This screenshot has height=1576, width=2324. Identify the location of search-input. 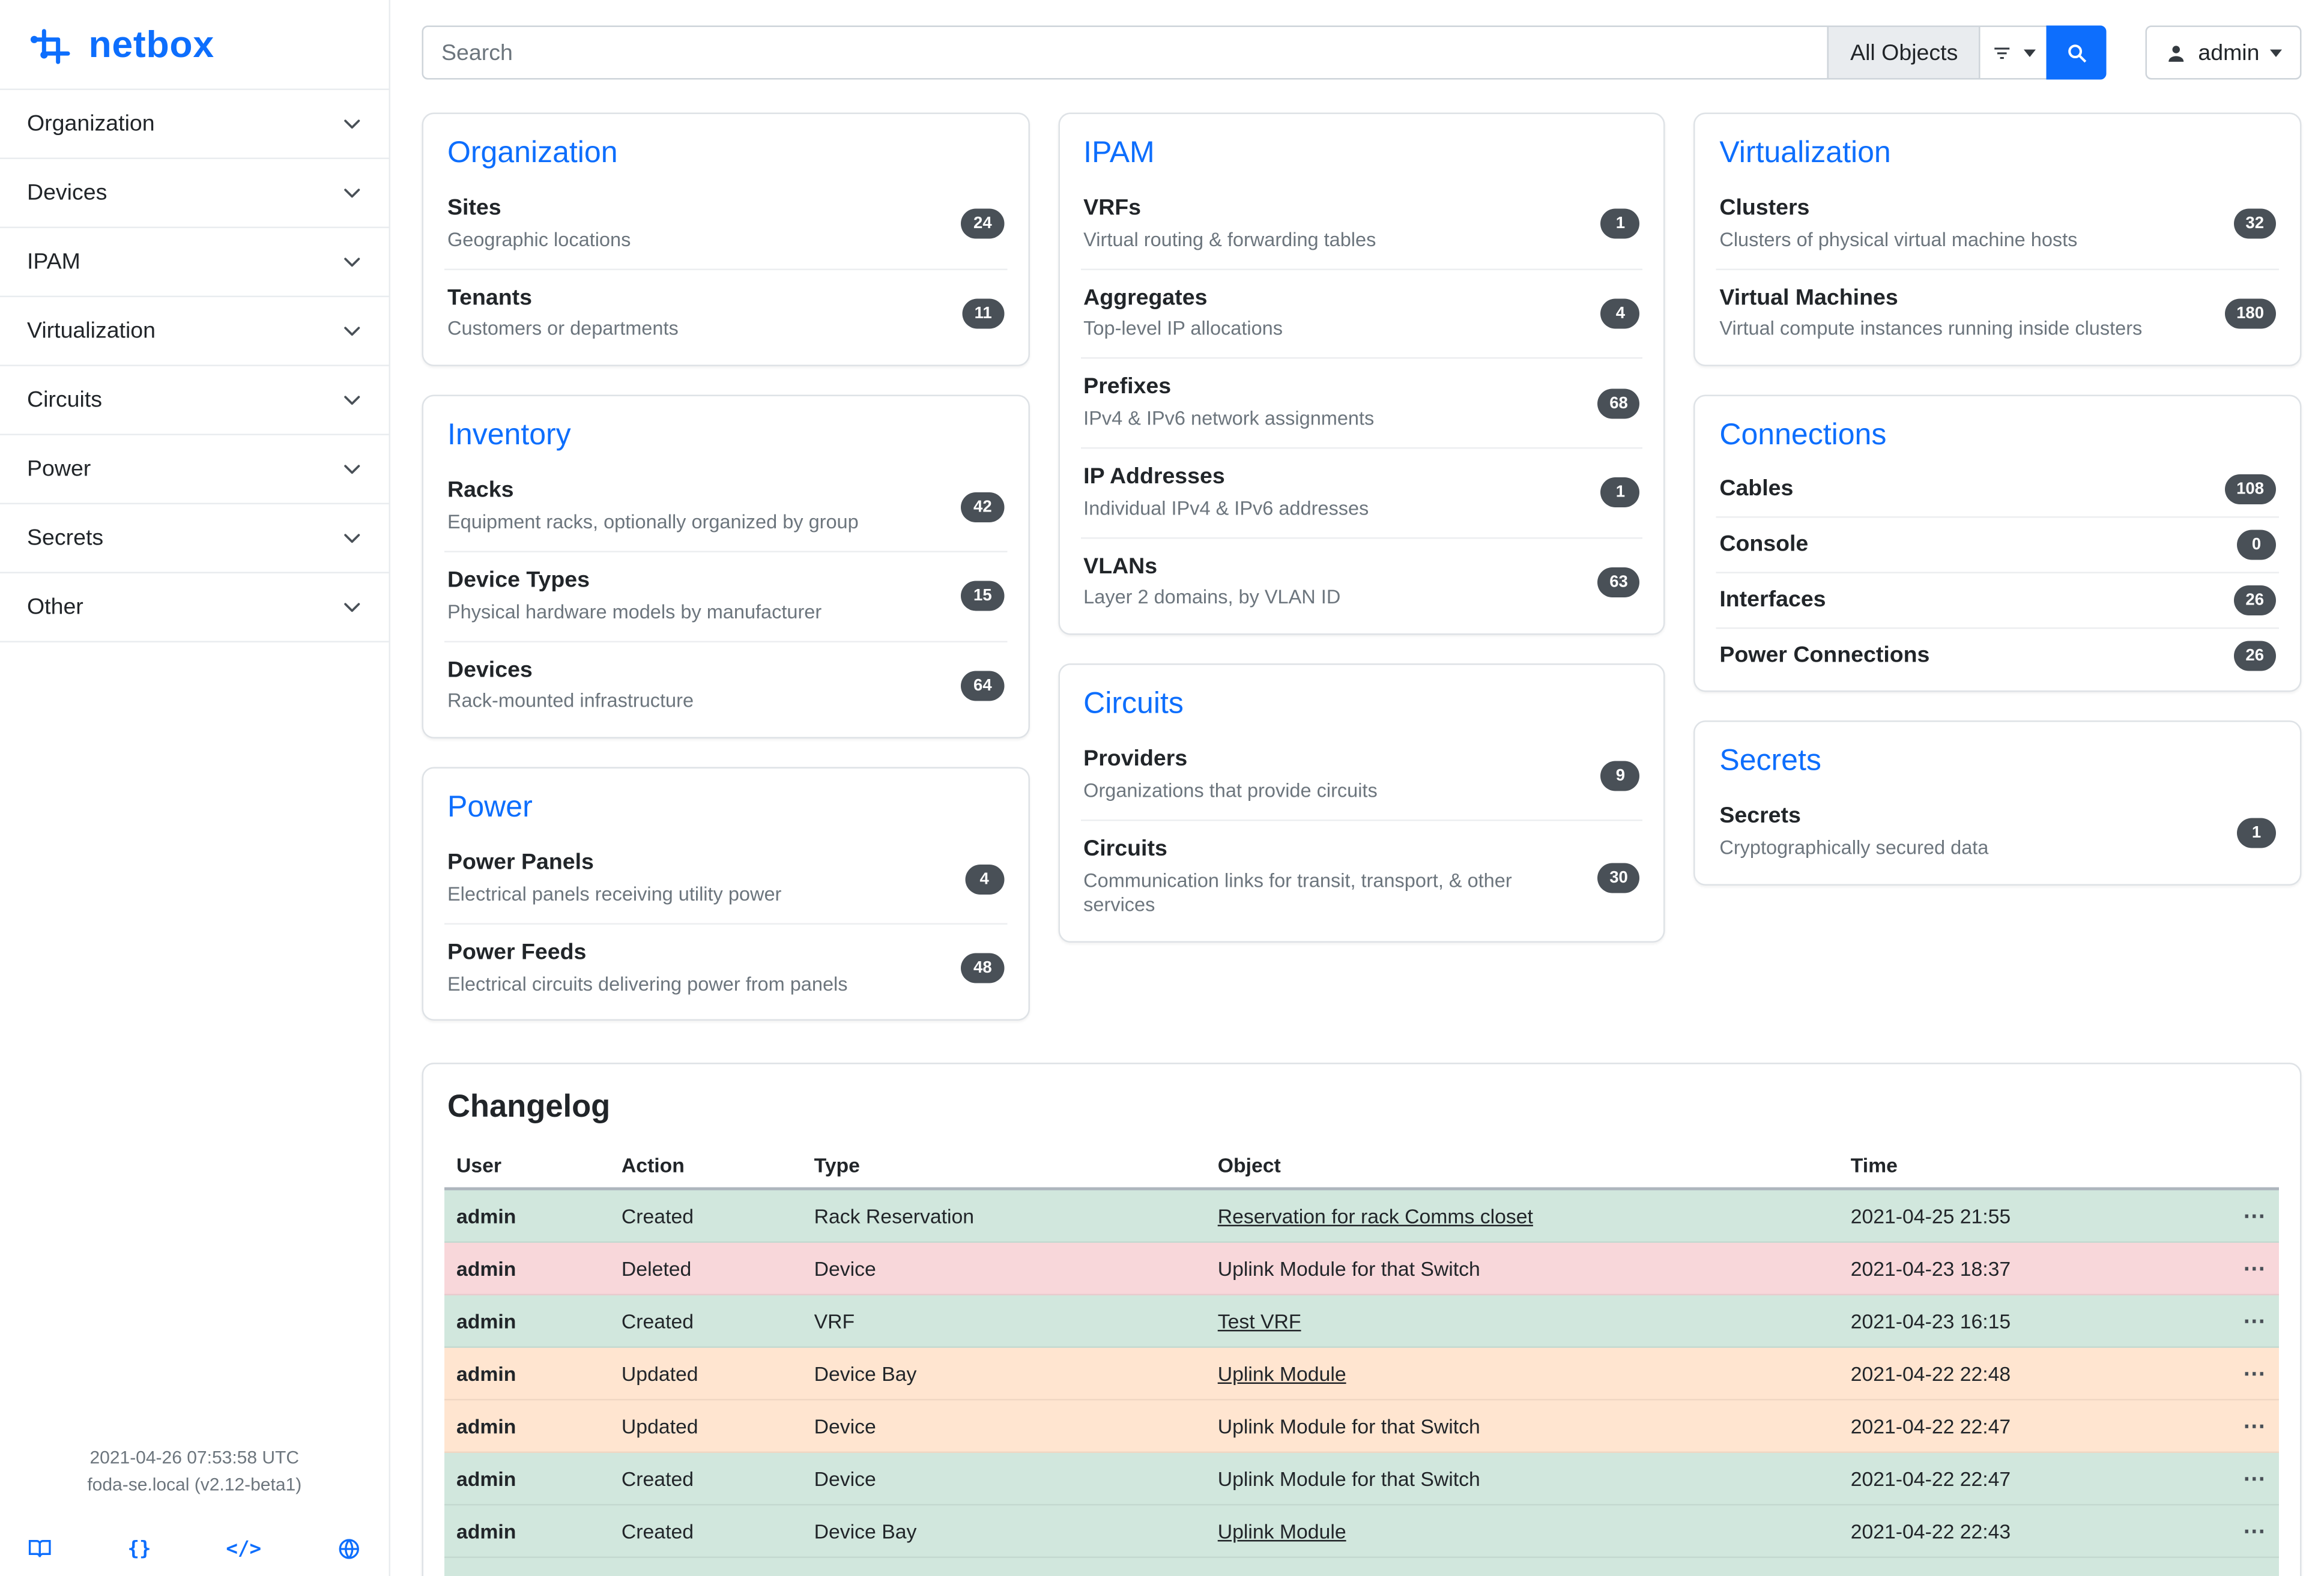
(1126, 52).